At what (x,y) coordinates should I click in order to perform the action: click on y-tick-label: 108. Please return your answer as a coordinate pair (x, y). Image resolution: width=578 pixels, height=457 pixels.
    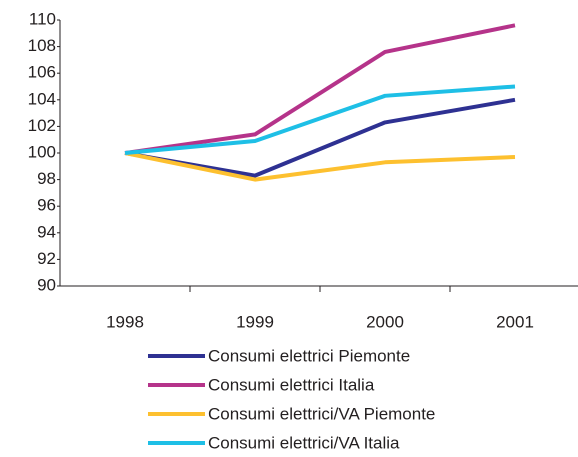
    Looking at the image, I should click on (42, 45).